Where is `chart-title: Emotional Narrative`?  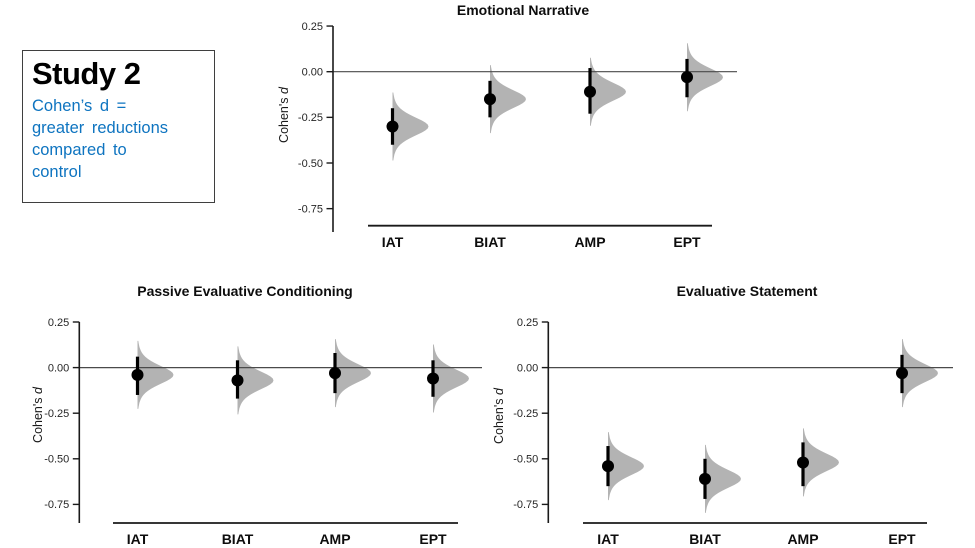
chart-title: Emotional Narrative is located at coordinates (523, 10).